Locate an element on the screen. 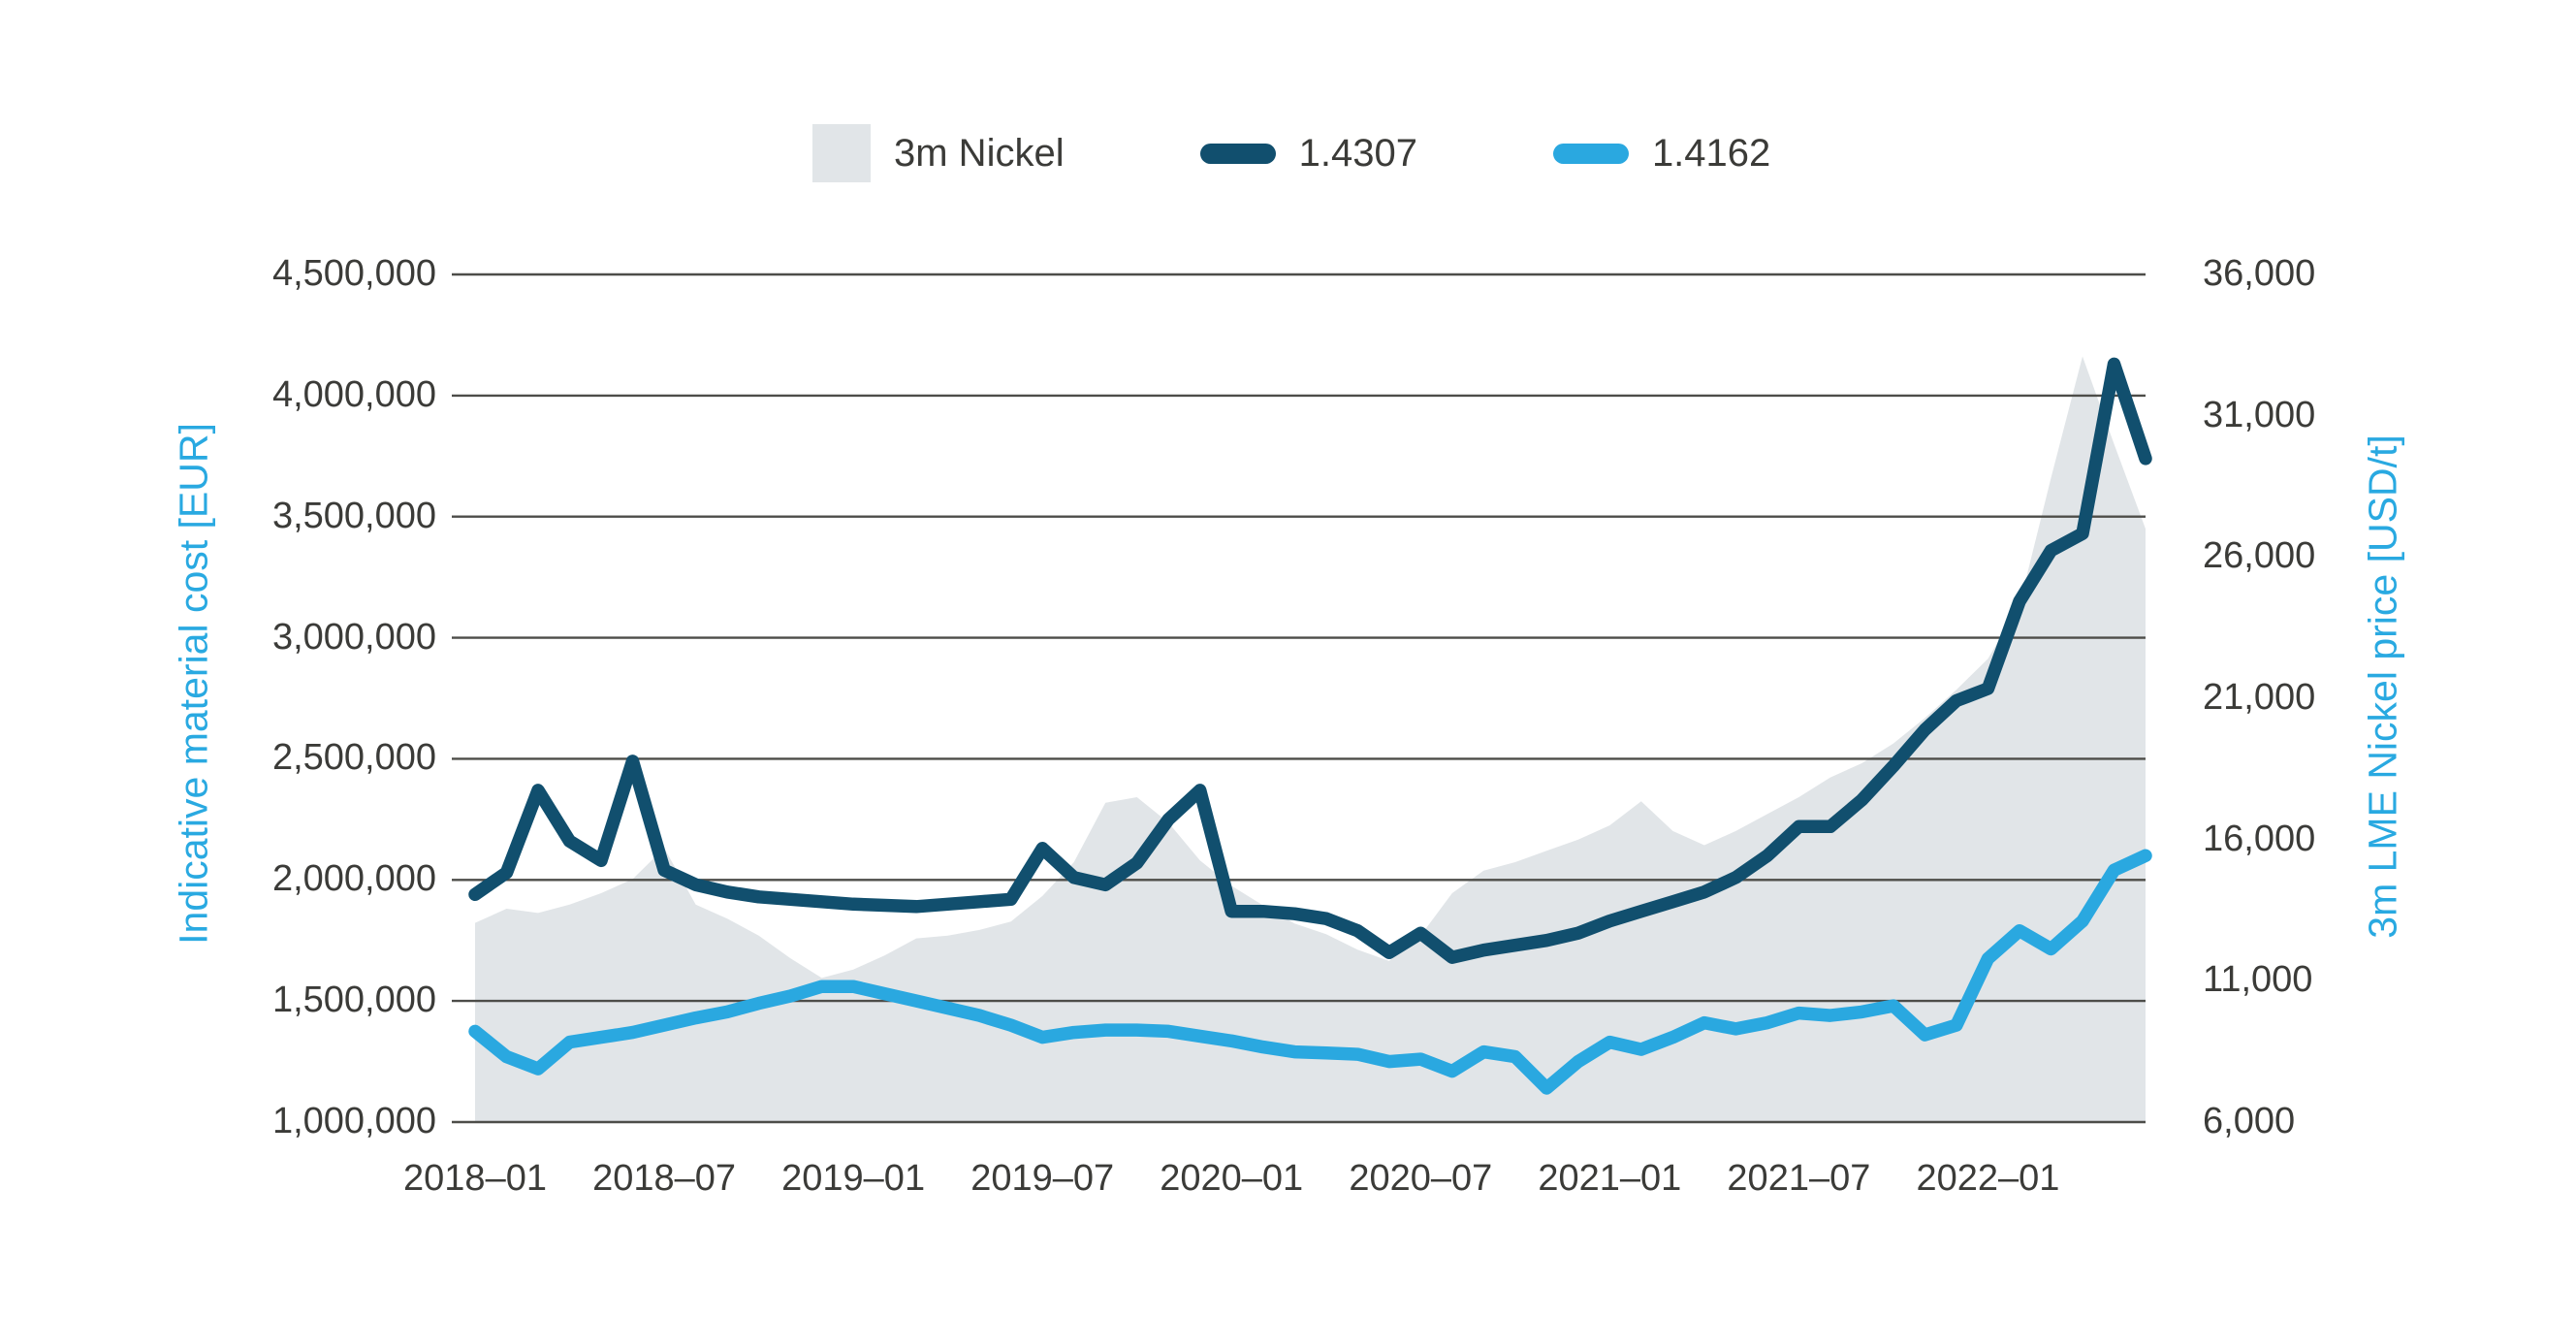 The width and height of the screenshot is (2576, 1317). left-tick-label: 4,000,000 is located at coordinates (353, 395).